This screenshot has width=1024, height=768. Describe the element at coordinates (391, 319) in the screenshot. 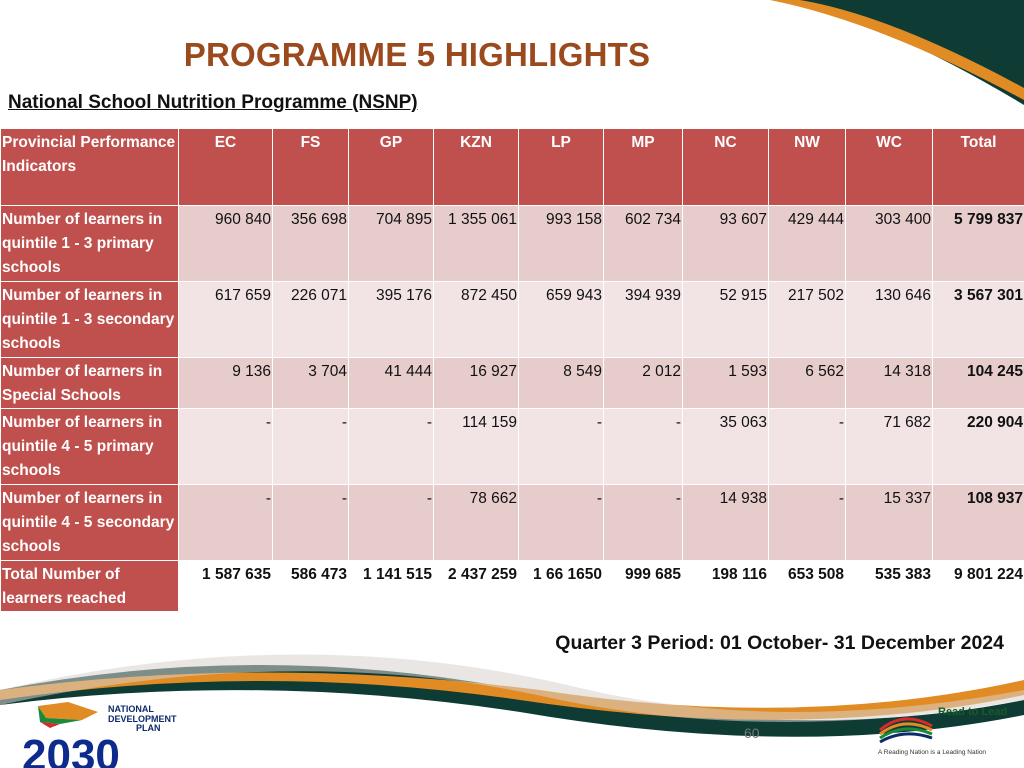

I see `table-cell: 395 176` at that location.